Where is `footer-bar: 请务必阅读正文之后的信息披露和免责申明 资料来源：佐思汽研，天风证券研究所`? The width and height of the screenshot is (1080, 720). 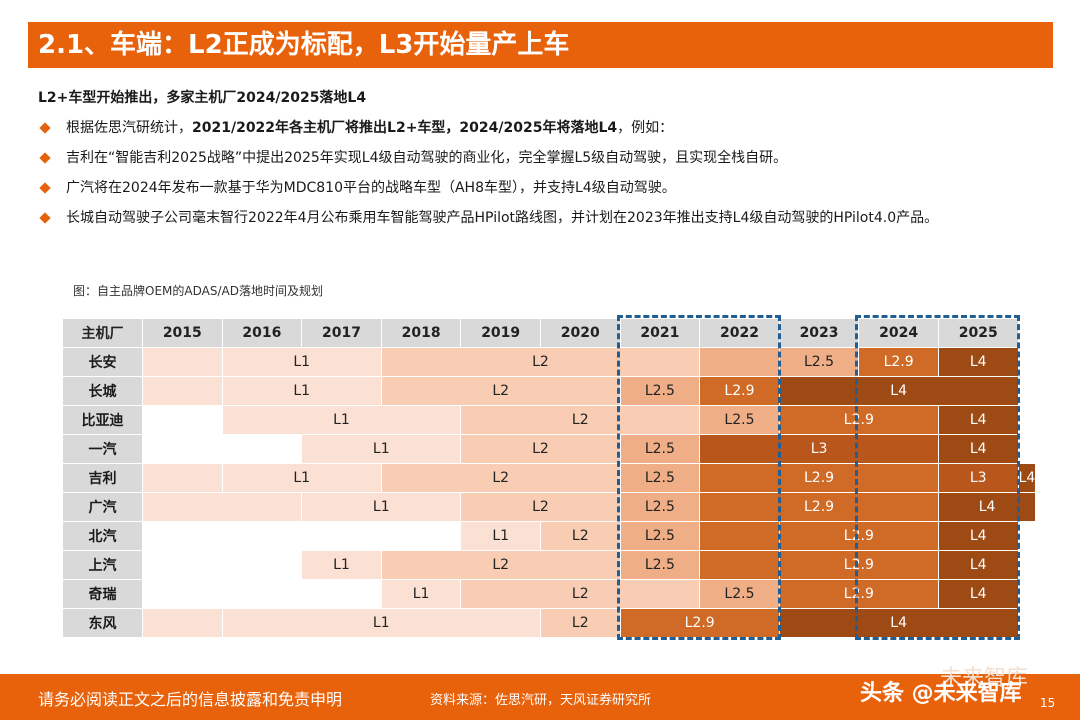 footer-bar: 请务必阅读正文之后的信息披露和免责申明 资料来源：佐思汽研，天风证券研究所 is located at coordinates (540, 697).